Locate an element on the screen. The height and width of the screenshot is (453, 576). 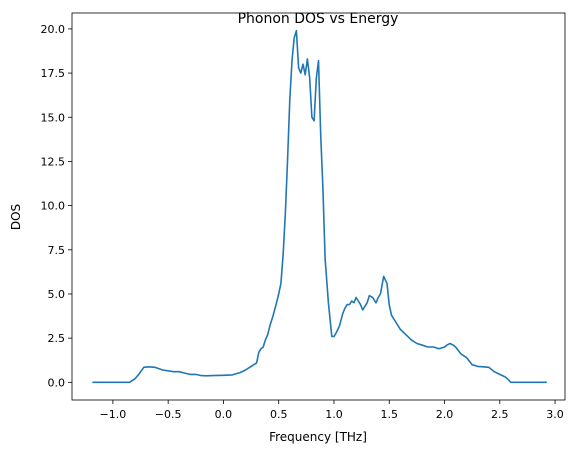
y-tick-label: 20.0 is located at coordinates (53, 29).